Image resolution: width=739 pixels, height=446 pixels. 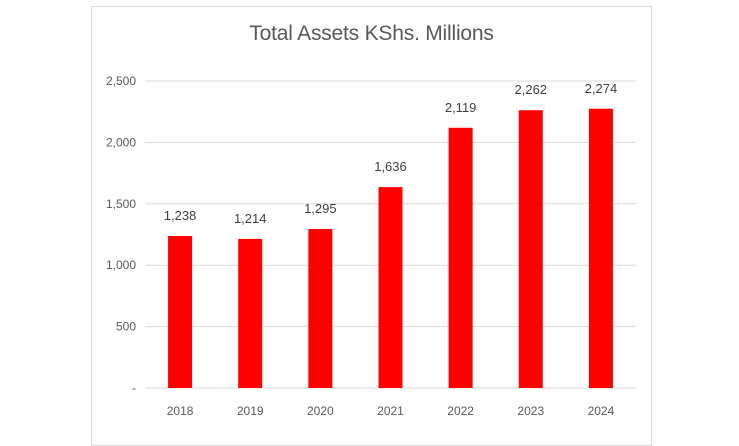 I want to click on data-label: 2,262, so click(x=531, y=89).